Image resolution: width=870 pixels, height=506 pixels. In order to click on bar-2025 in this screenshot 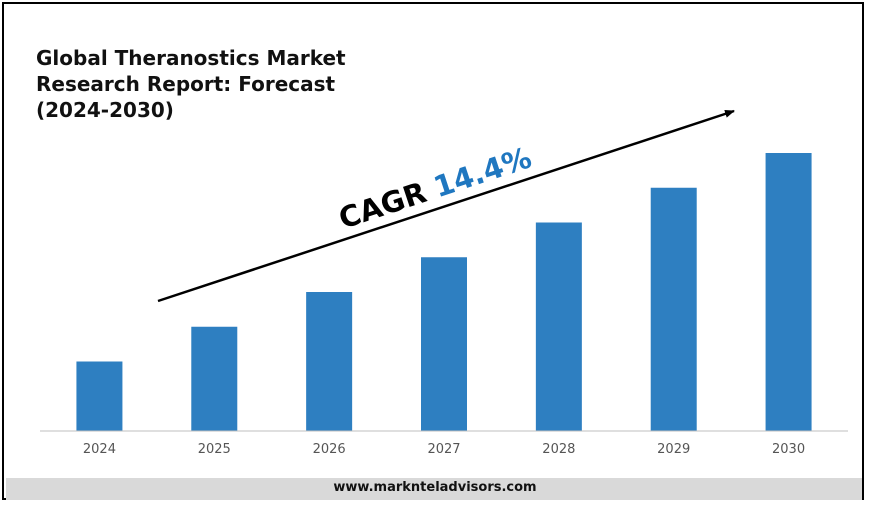, I will do `click(214, 378)`.